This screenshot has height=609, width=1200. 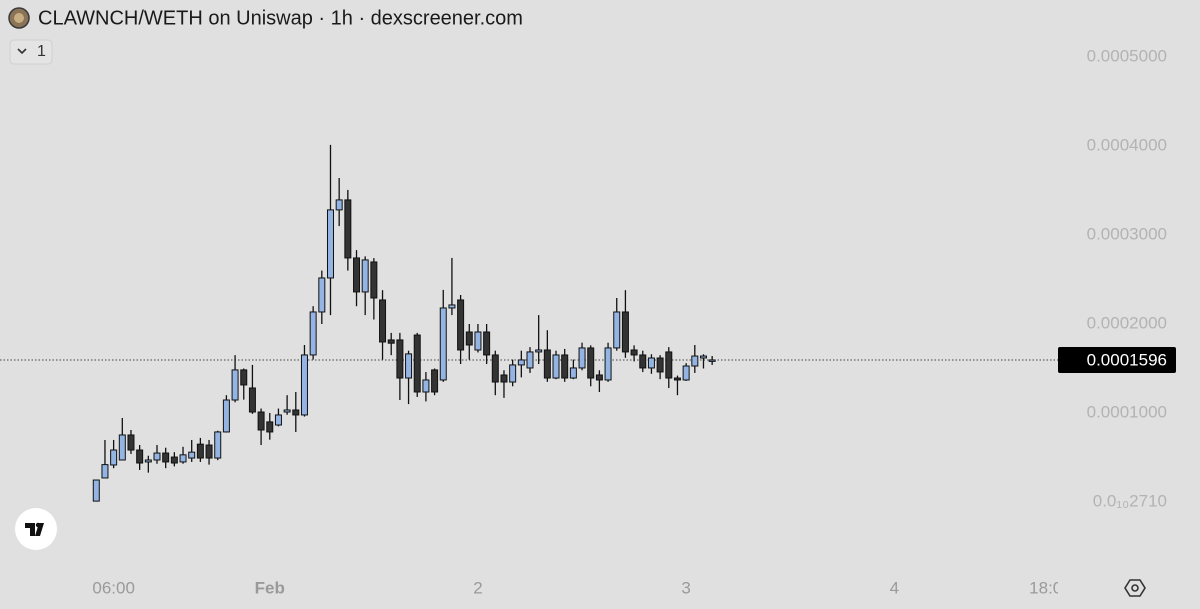 I want to click on tv-logo-dot, so click(x=38, y=525).